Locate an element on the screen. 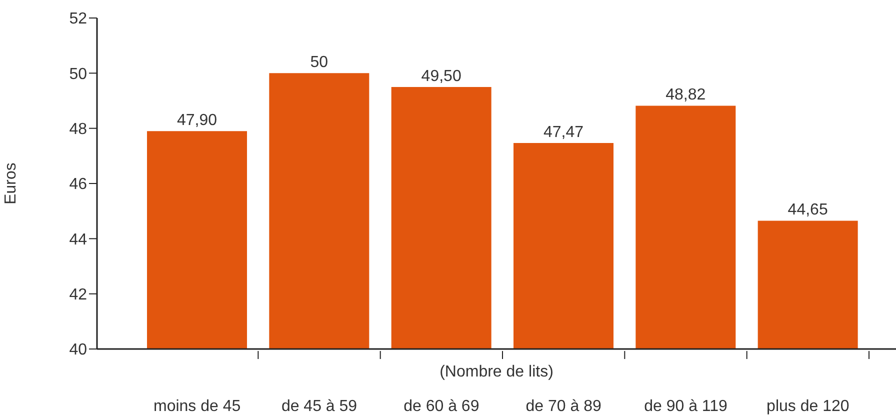 The width and height of the screenshot is (896, 416). y-tick-label: 52 is located at coordinates (78, 19).